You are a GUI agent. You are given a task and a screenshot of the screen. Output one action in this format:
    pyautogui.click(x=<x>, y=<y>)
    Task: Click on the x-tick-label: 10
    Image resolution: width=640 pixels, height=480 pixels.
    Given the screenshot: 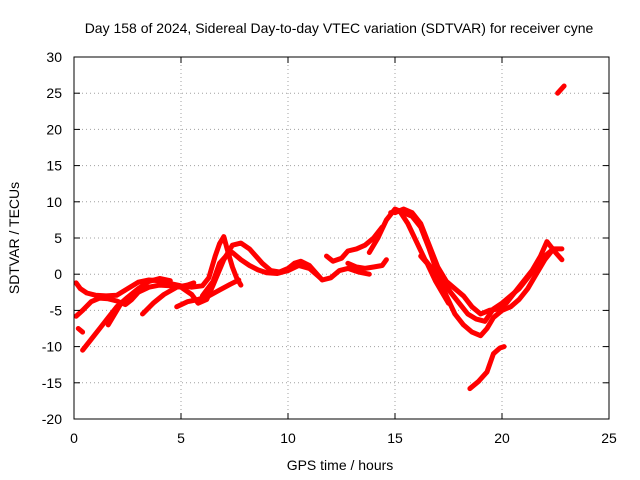 What is the action you would take?
    pyautogui.click(x=288, y=438)
    